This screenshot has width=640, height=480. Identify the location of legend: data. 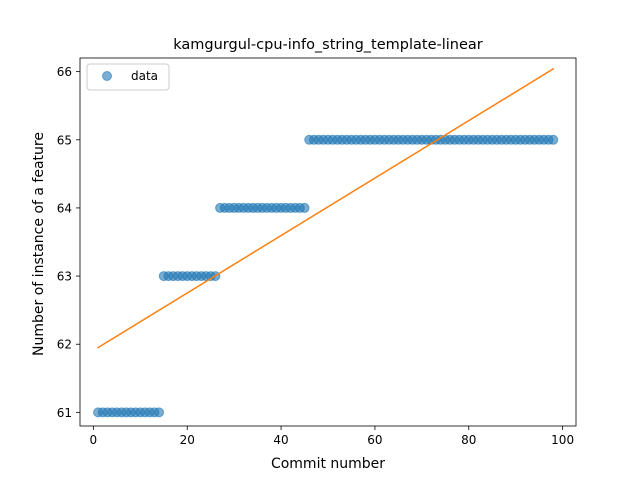
(128, 77).